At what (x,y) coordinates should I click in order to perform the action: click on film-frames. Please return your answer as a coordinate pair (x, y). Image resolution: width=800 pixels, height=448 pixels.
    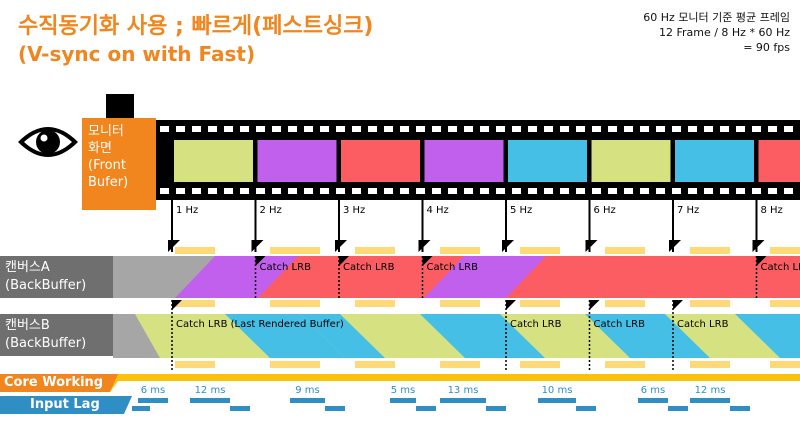
    Looking at the image, I should click on (487, 161).